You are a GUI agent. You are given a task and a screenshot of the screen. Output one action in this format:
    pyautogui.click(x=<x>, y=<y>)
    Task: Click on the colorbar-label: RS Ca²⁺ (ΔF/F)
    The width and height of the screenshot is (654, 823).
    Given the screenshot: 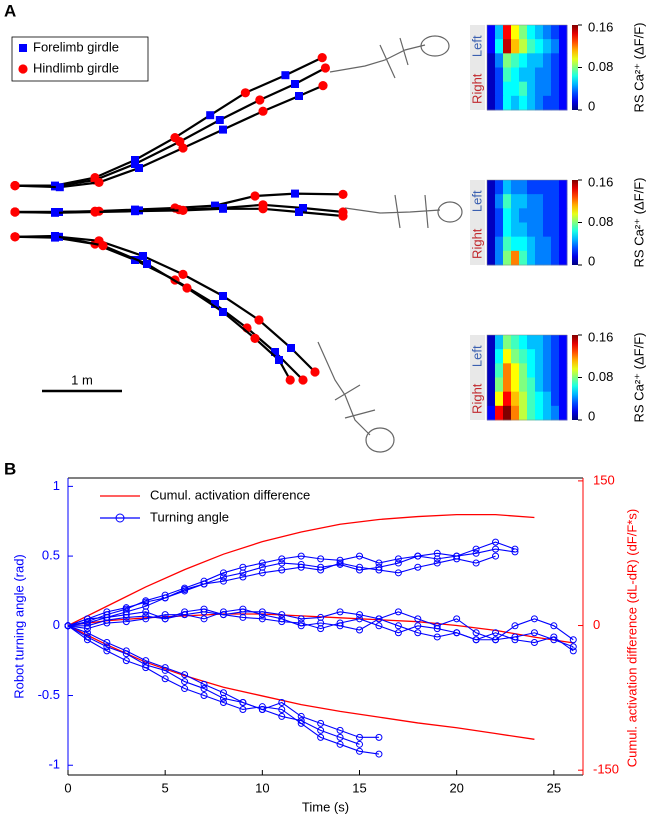 What is the action you would take?
    pyautogui.click(x=638, y=378)
    